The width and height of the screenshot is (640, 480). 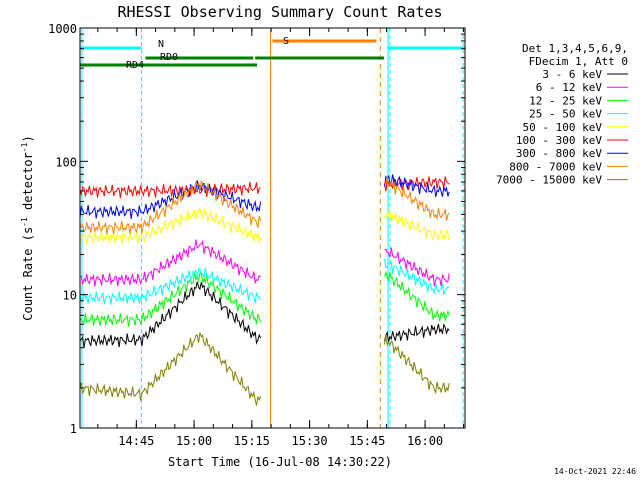 What do you see at coordinates (559, 140) in the screenshot?
I see `legend-entry-label: 100 - 300 keV` at bounding box center [559, 140].